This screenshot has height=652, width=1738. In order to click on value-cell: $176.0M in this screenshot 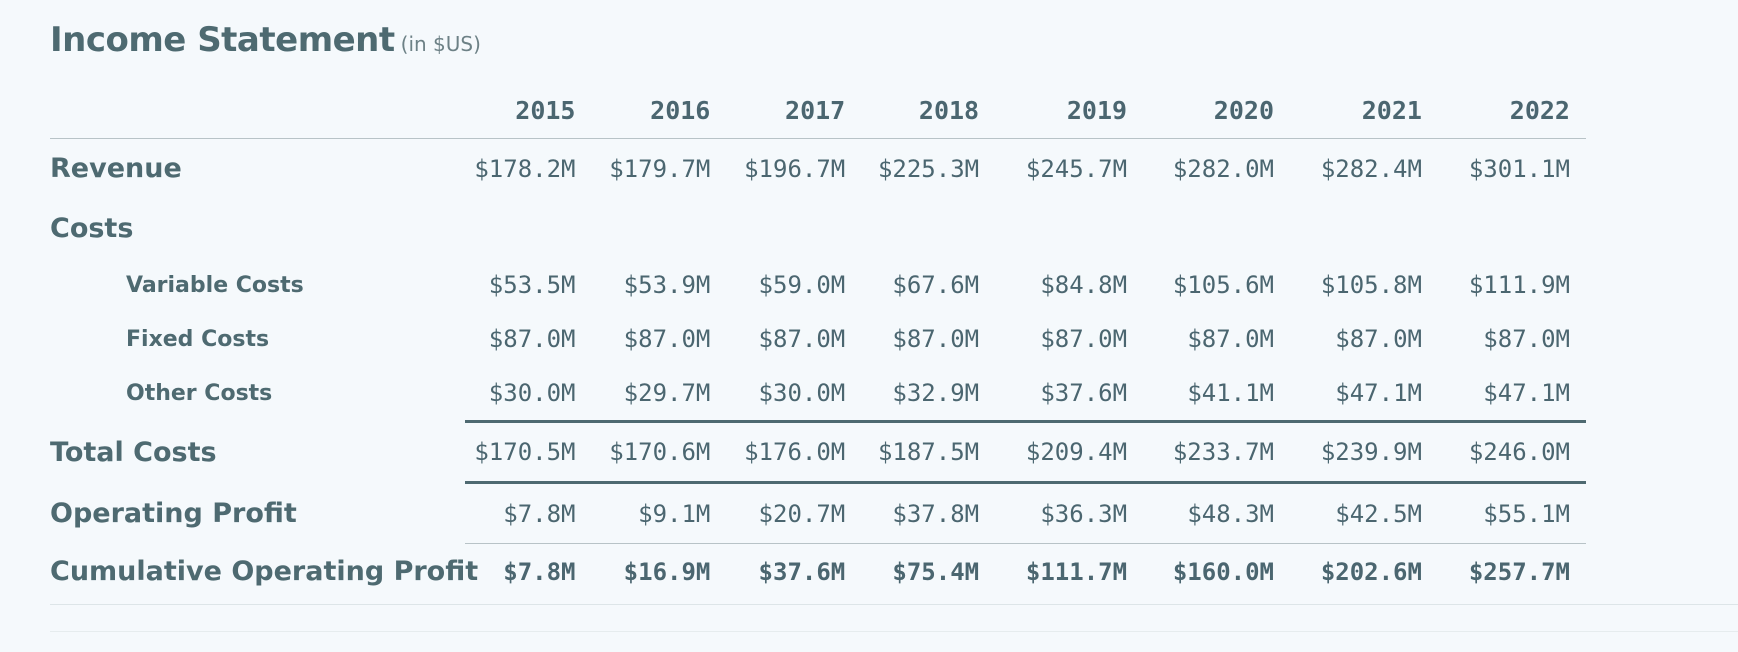, I will do `click(794, 452)`.